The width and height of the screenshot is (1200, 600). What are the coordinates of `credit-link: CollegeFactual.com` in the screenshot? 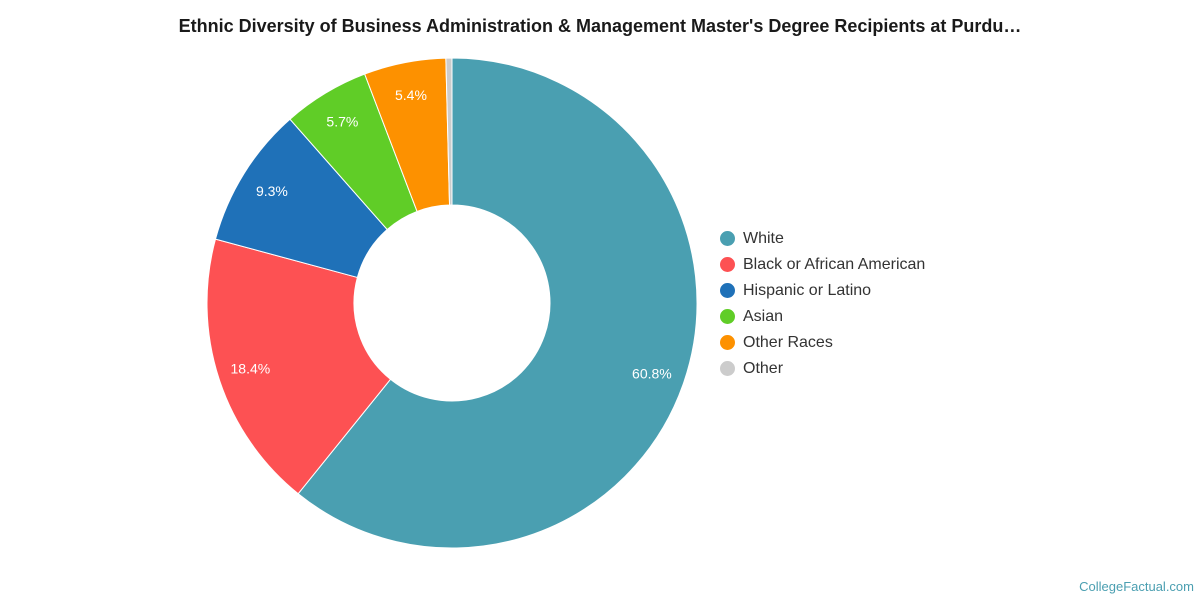 It's located at (1136, 586).